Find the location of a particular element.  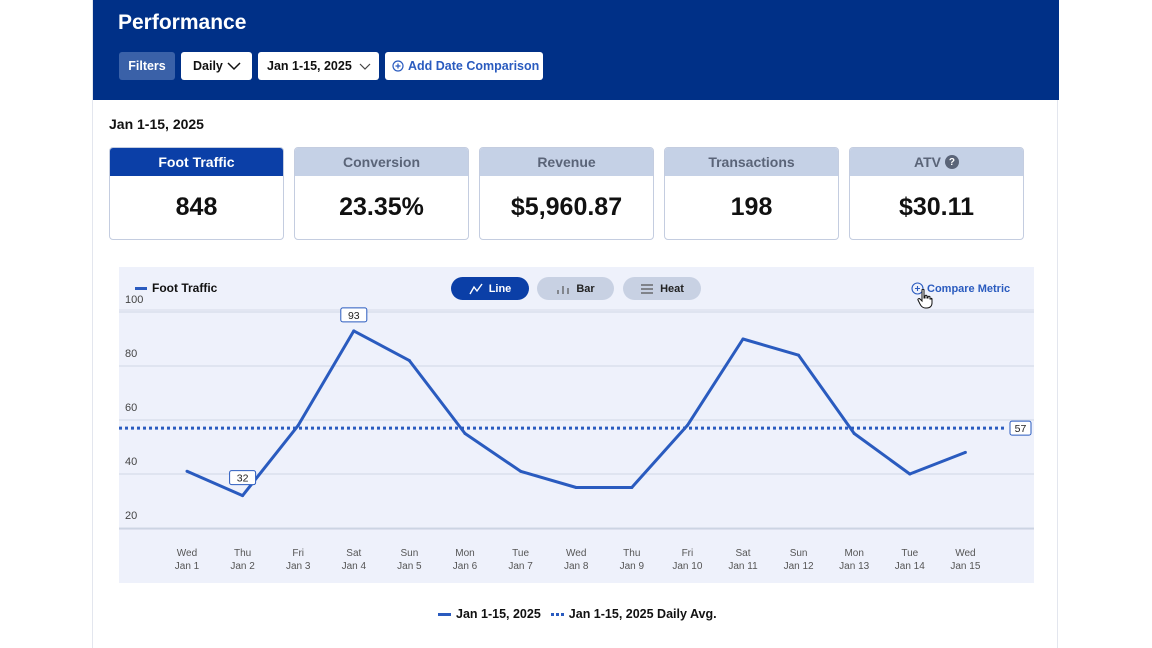

data-label: 93 is located at coordinates (354, 316).